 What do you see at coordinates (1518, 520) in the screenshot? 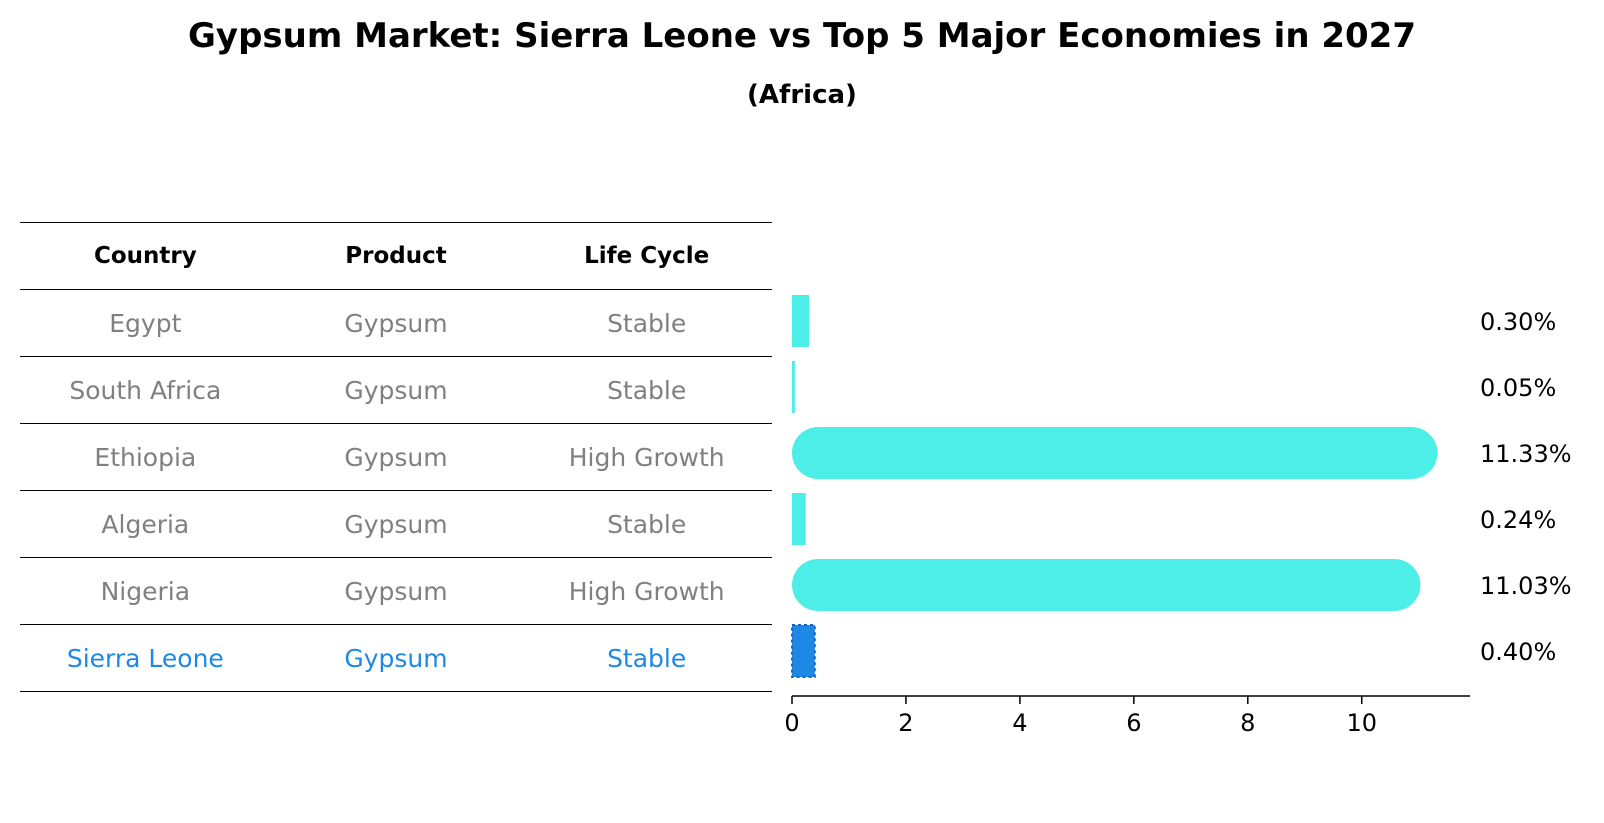
I see `data-label: 0.24%` at bounding box center [1518, 520].